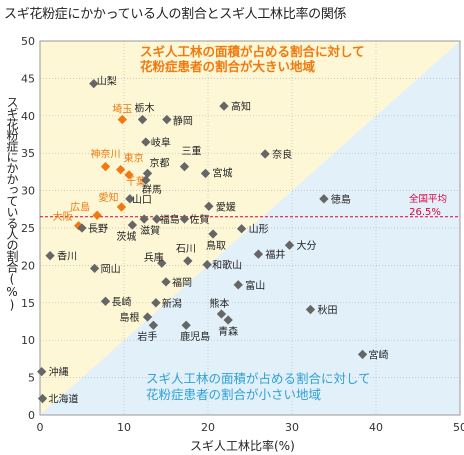  What do you see at coordinates (241, 229) in the screenshot?
I see `data-point-山形` at bounding box center [241, 229].